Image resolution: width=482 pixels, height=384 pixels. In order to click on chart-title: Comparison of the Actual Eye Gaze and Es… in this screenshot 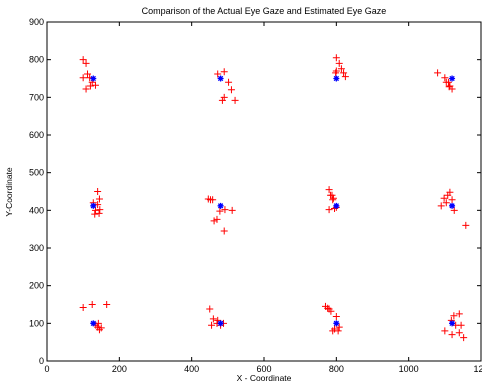, I will do `click(264, 11)`.